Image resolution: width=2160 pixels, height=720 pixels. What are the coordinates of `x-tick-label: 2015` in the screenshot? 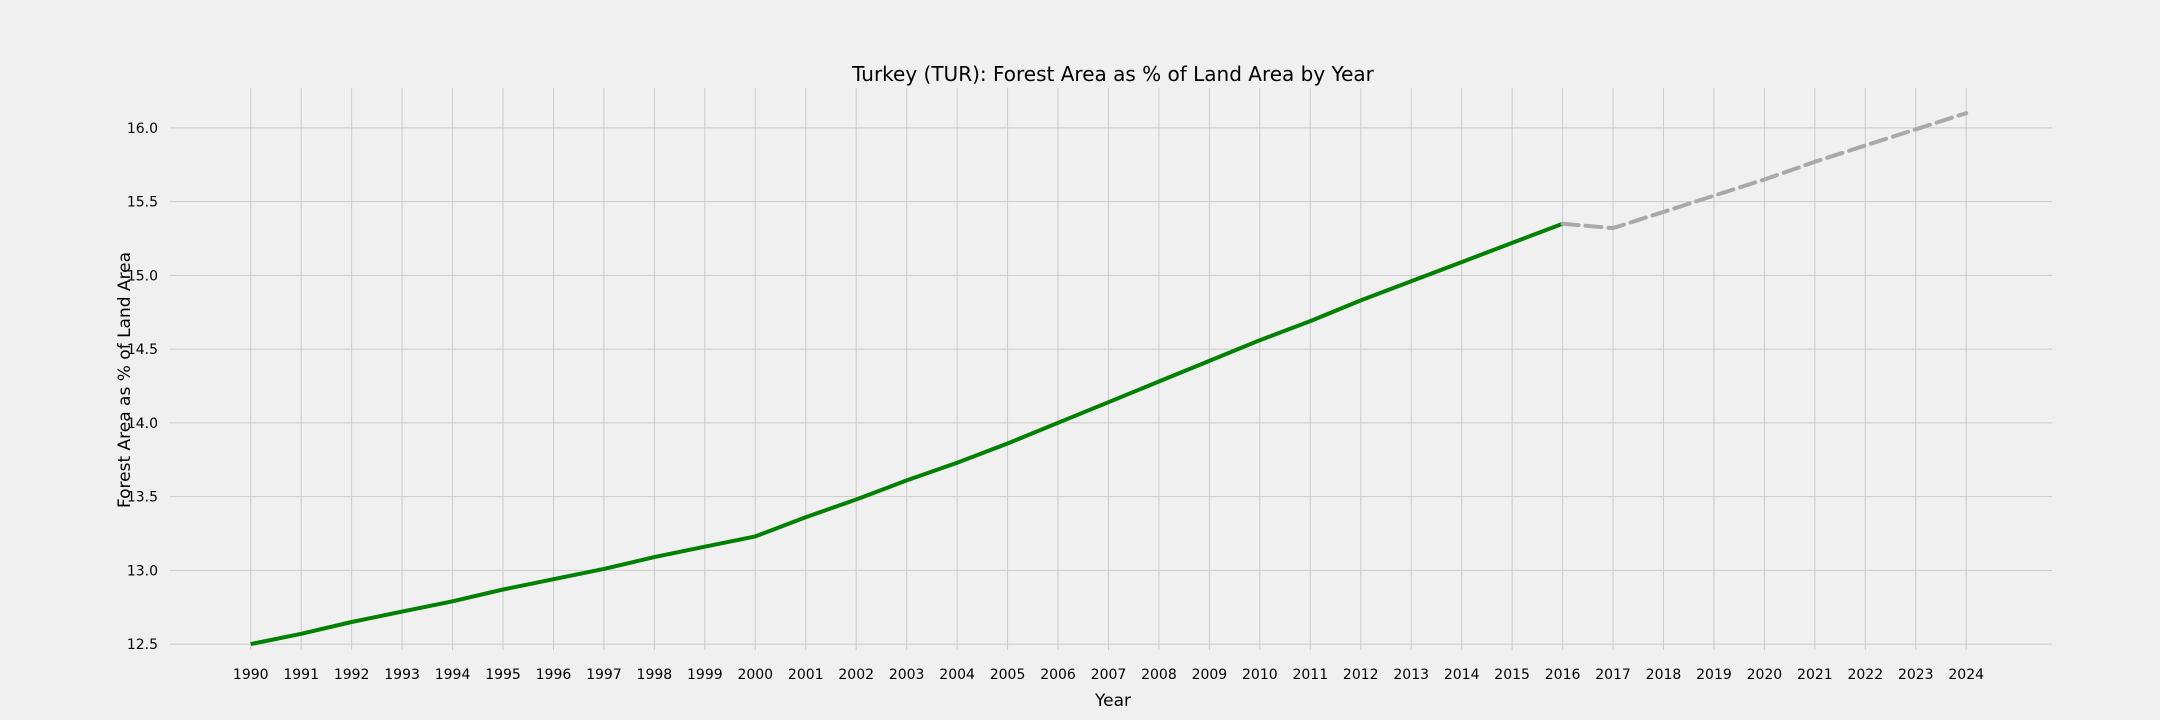 It's located at (1512, 675).